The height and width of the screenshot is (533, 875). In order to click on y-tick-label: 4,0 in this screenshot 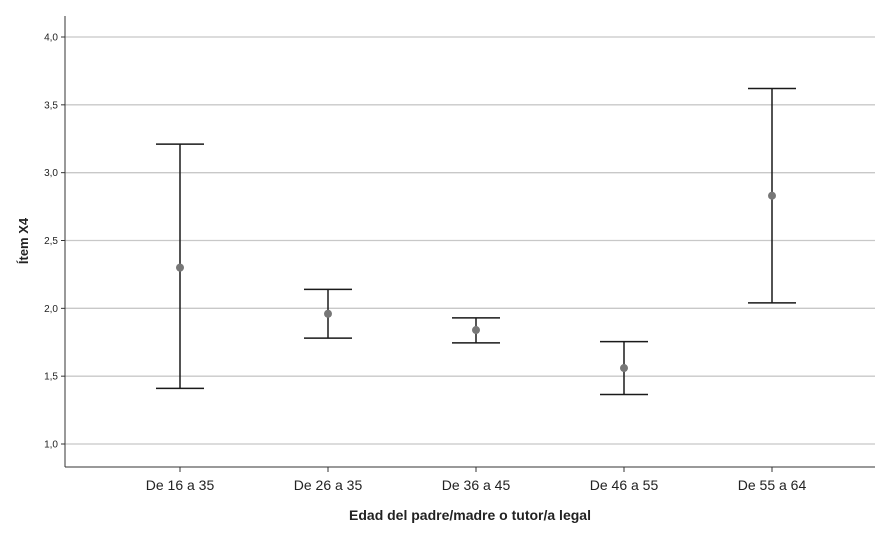, I will do `click(51, 38)`.